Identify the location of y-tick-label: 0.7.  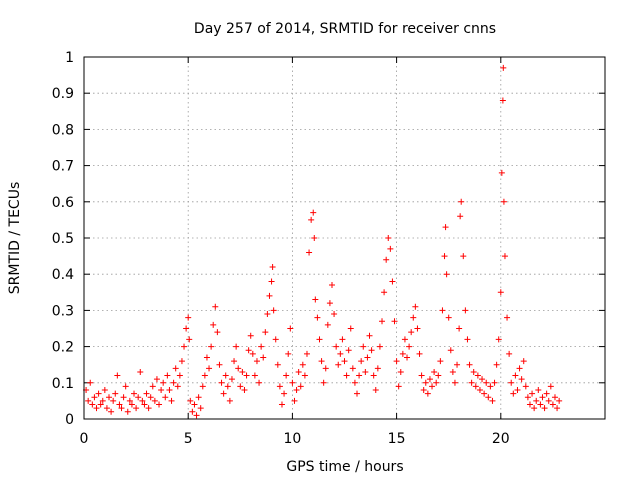
(63, 167).